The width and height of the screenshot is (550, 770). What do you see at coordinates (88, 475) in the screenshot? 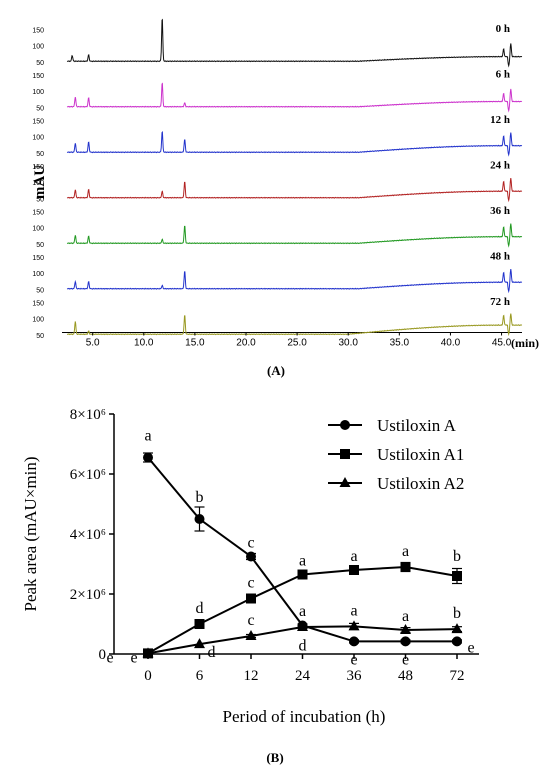
I see `panel-b-y-tick-label: 6×10⁶` at bounding box center [88, 475].